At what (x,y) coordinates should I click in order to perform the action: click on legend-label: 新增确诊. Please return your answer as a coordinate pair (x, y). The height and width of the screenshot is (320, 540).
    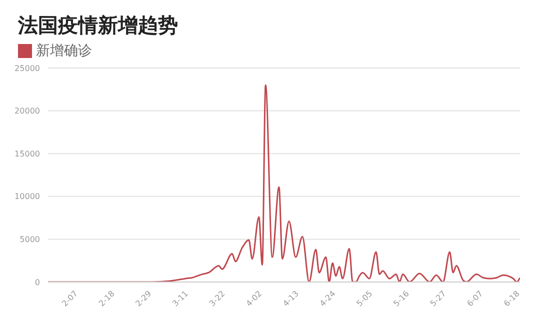
    Looking at the image, I should click on (64, 51).